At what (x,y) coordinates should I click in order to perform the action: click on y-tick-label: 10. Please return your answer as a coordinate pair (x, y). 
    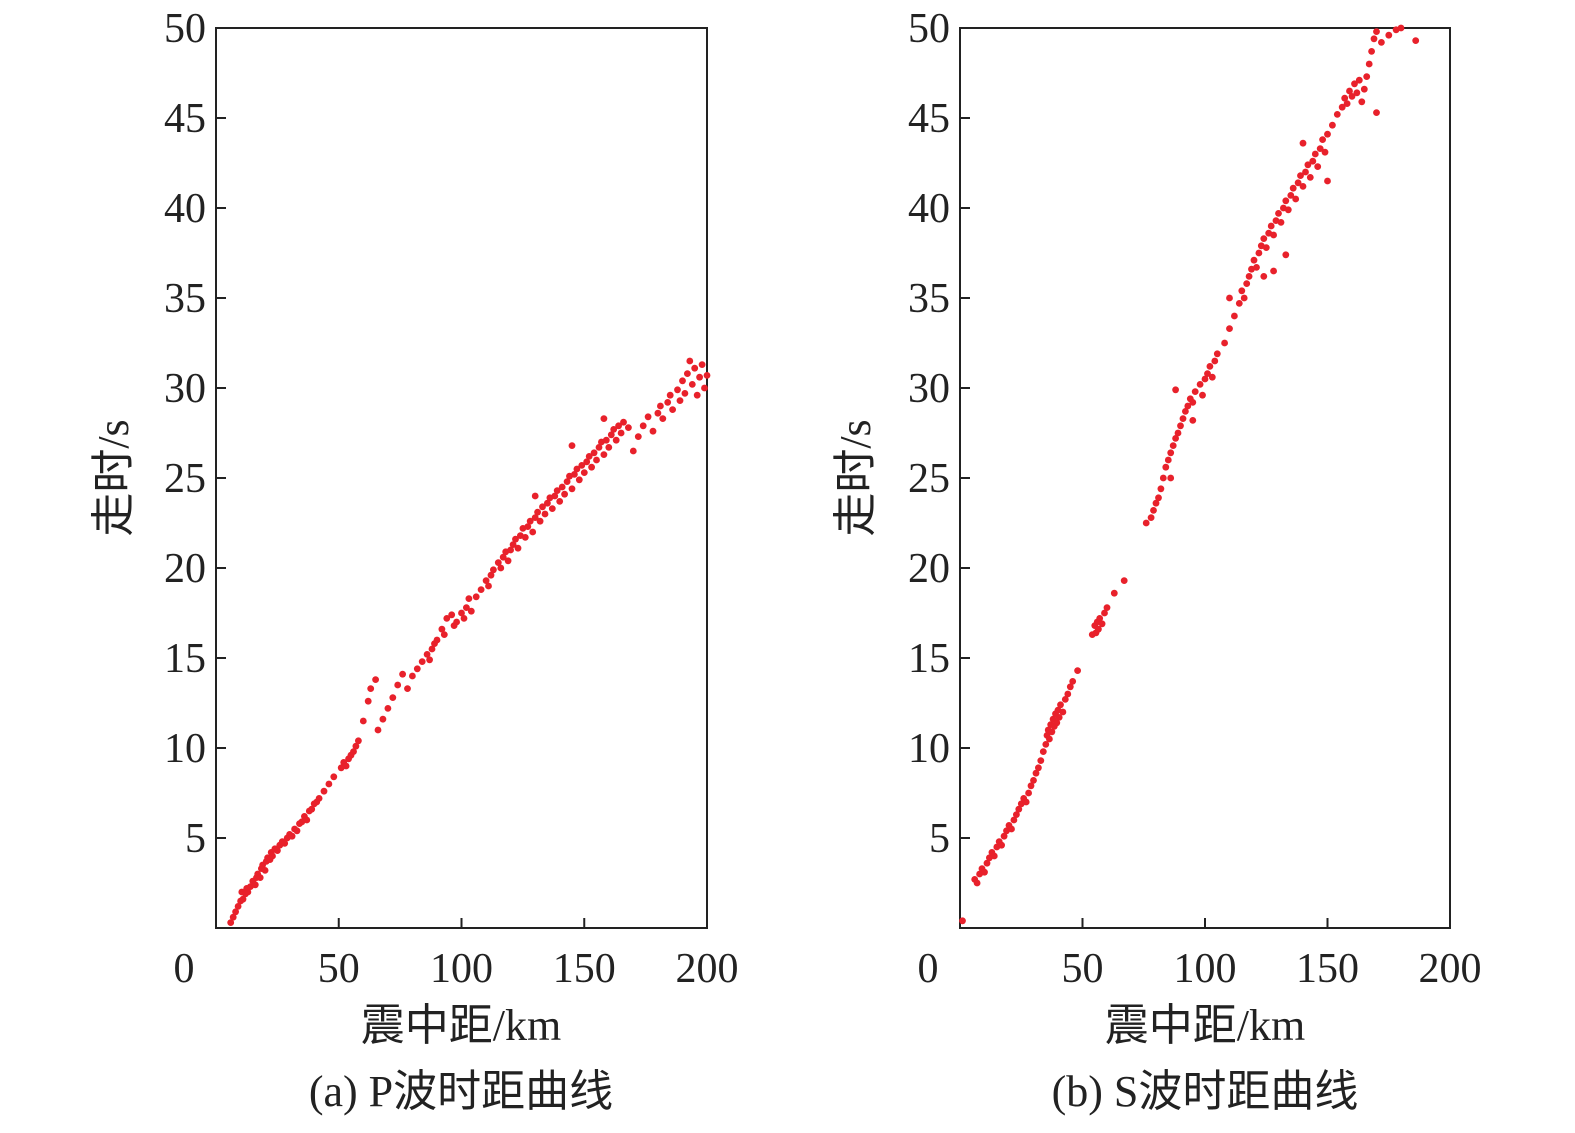
    Looking at the image, I should click on (929, 749).